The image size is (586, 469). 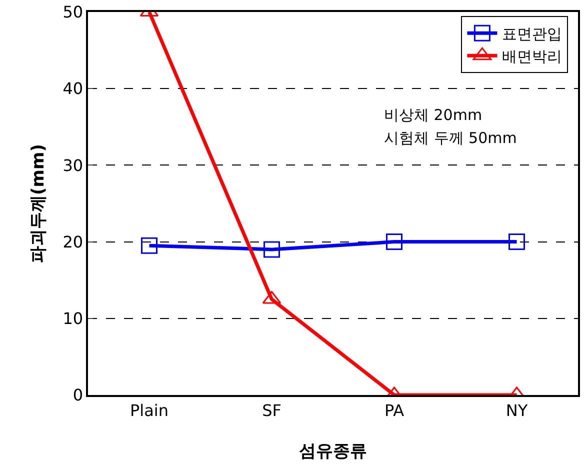 What do you see at coordinates (450, 138) in the screenshot?
I see `annotation: 시험체 두께 50mm` at bounding box center [450, 138].